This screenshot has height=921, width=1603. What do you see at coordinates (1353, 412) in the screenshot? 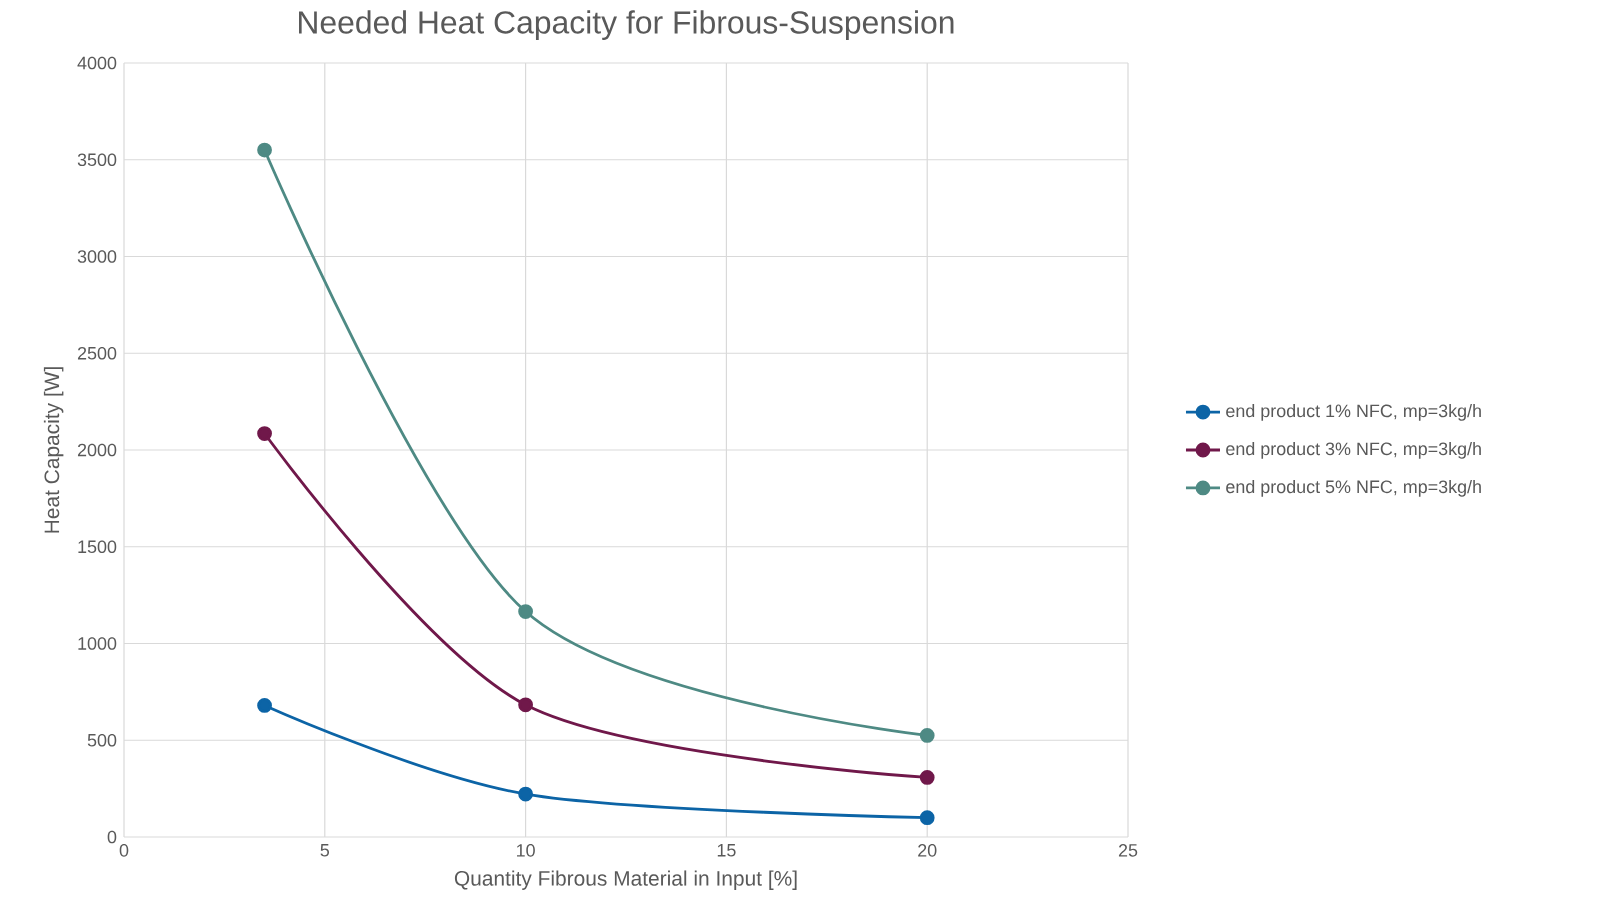
I see `legend-label: end product 1% NFC, mp=3kg/h` at bounding box center [1353, 412].